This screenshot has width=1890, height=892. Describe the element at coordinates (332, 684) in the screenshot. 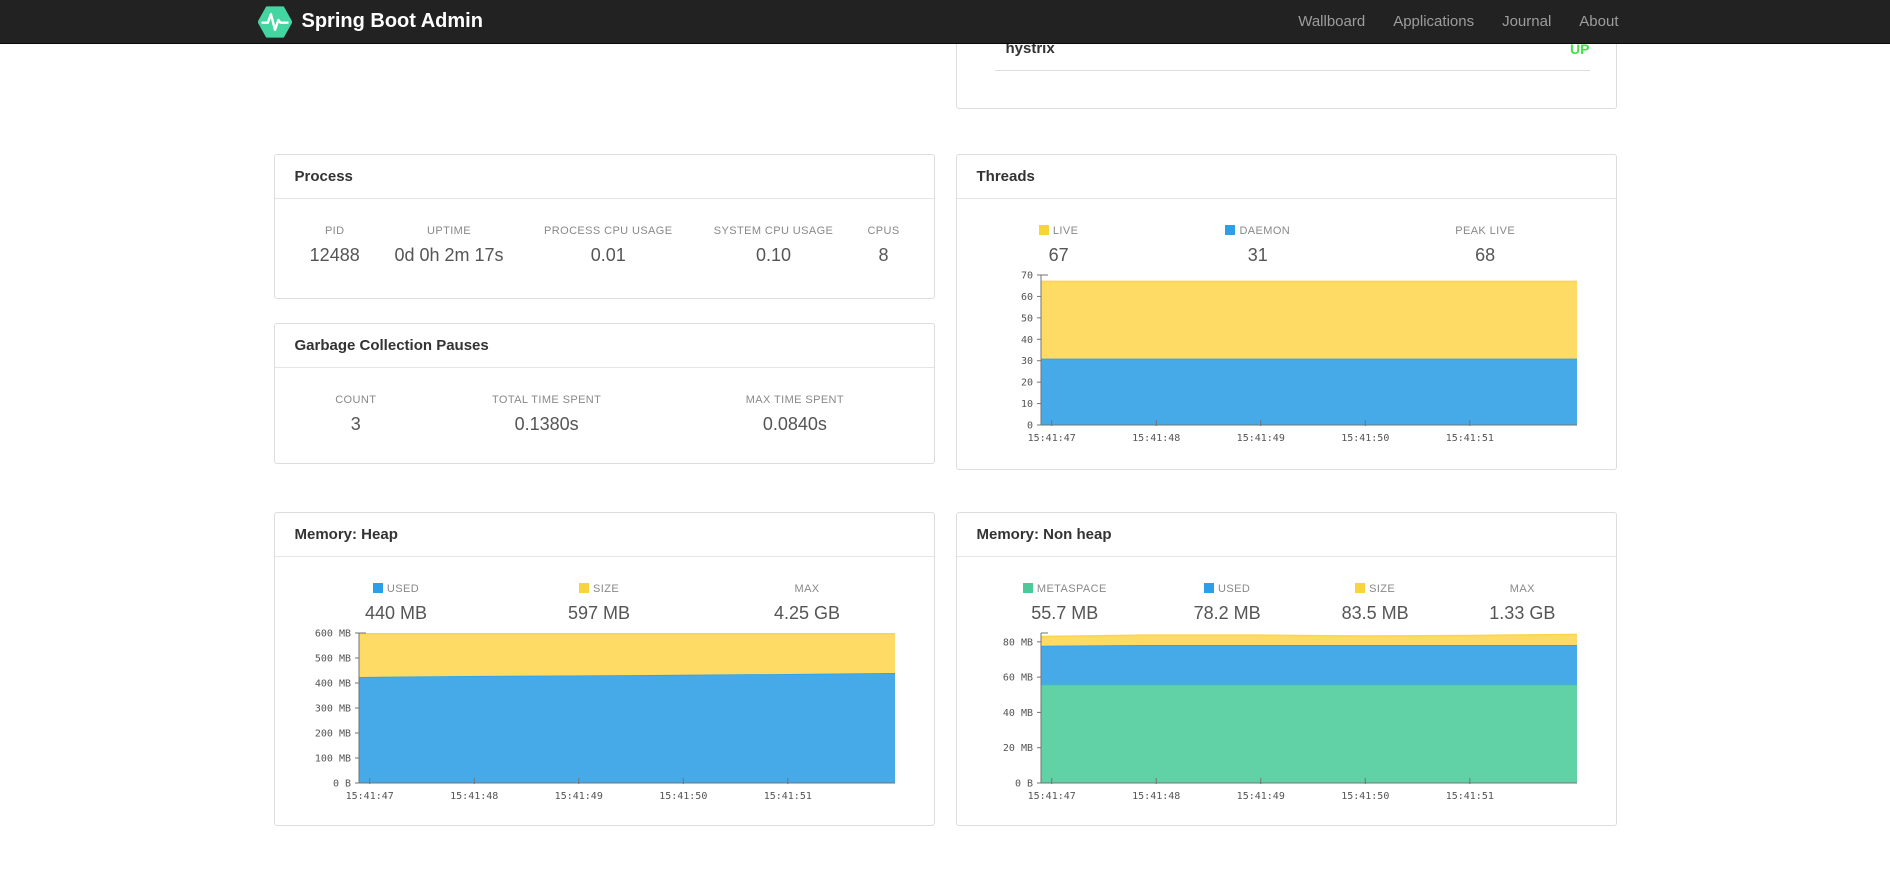

I see `svg-text: 400 MB` at that location.